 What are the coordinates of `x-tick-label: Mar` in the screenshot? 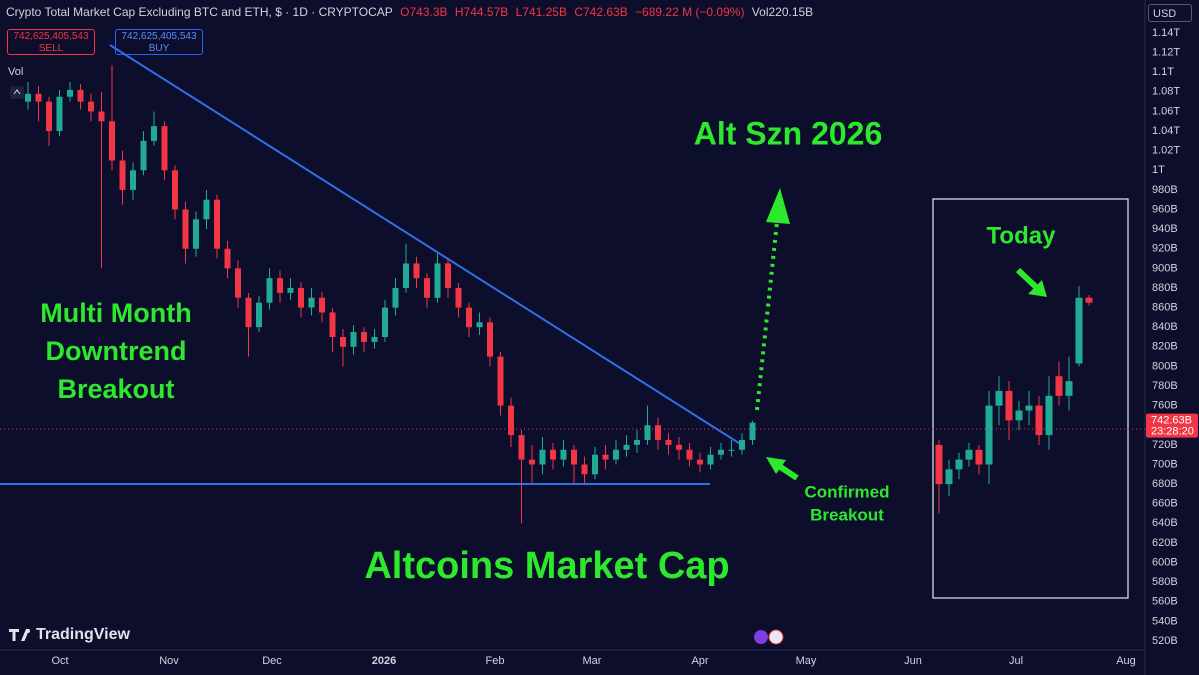 It's located at (592, 661).